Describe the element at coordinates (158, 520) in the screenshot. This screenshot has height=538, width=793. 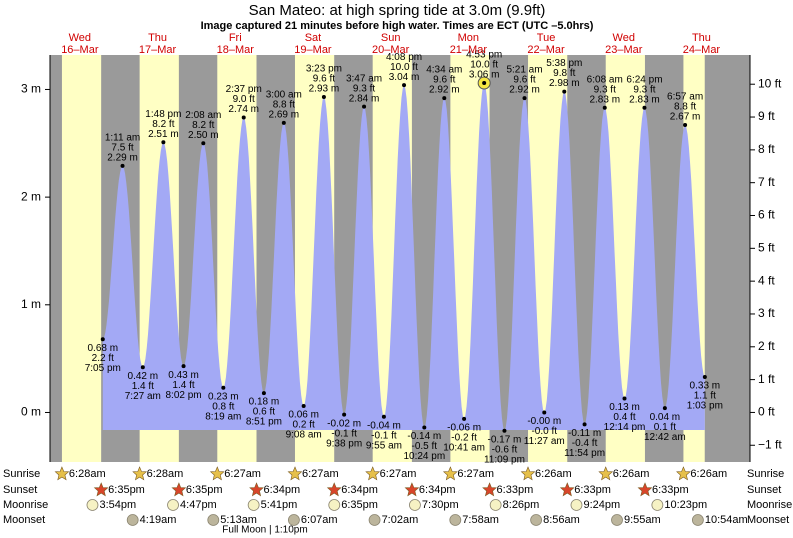
I see `moonset-time: 4:19am` at that location.